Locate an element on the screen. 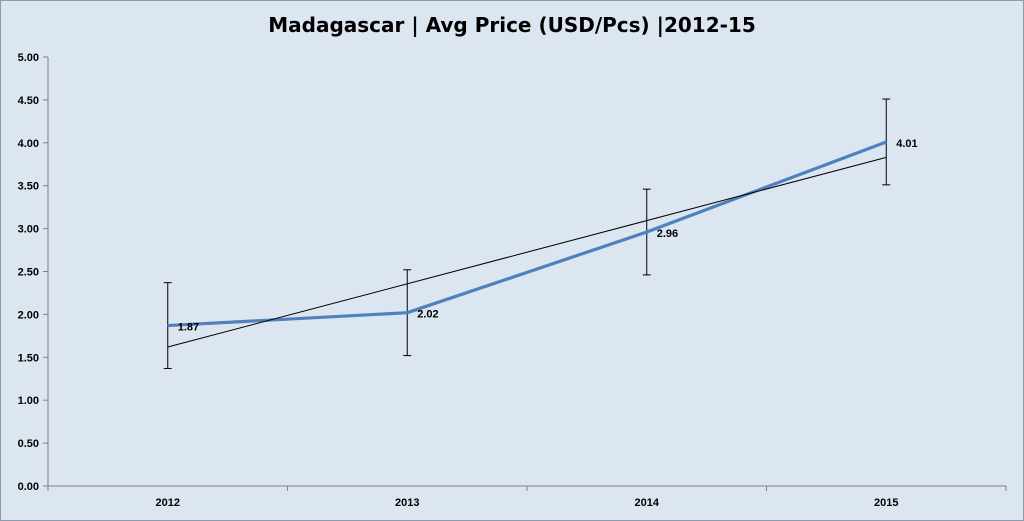  y-tick-label: 4.00 is located at coordinates (28, 144).